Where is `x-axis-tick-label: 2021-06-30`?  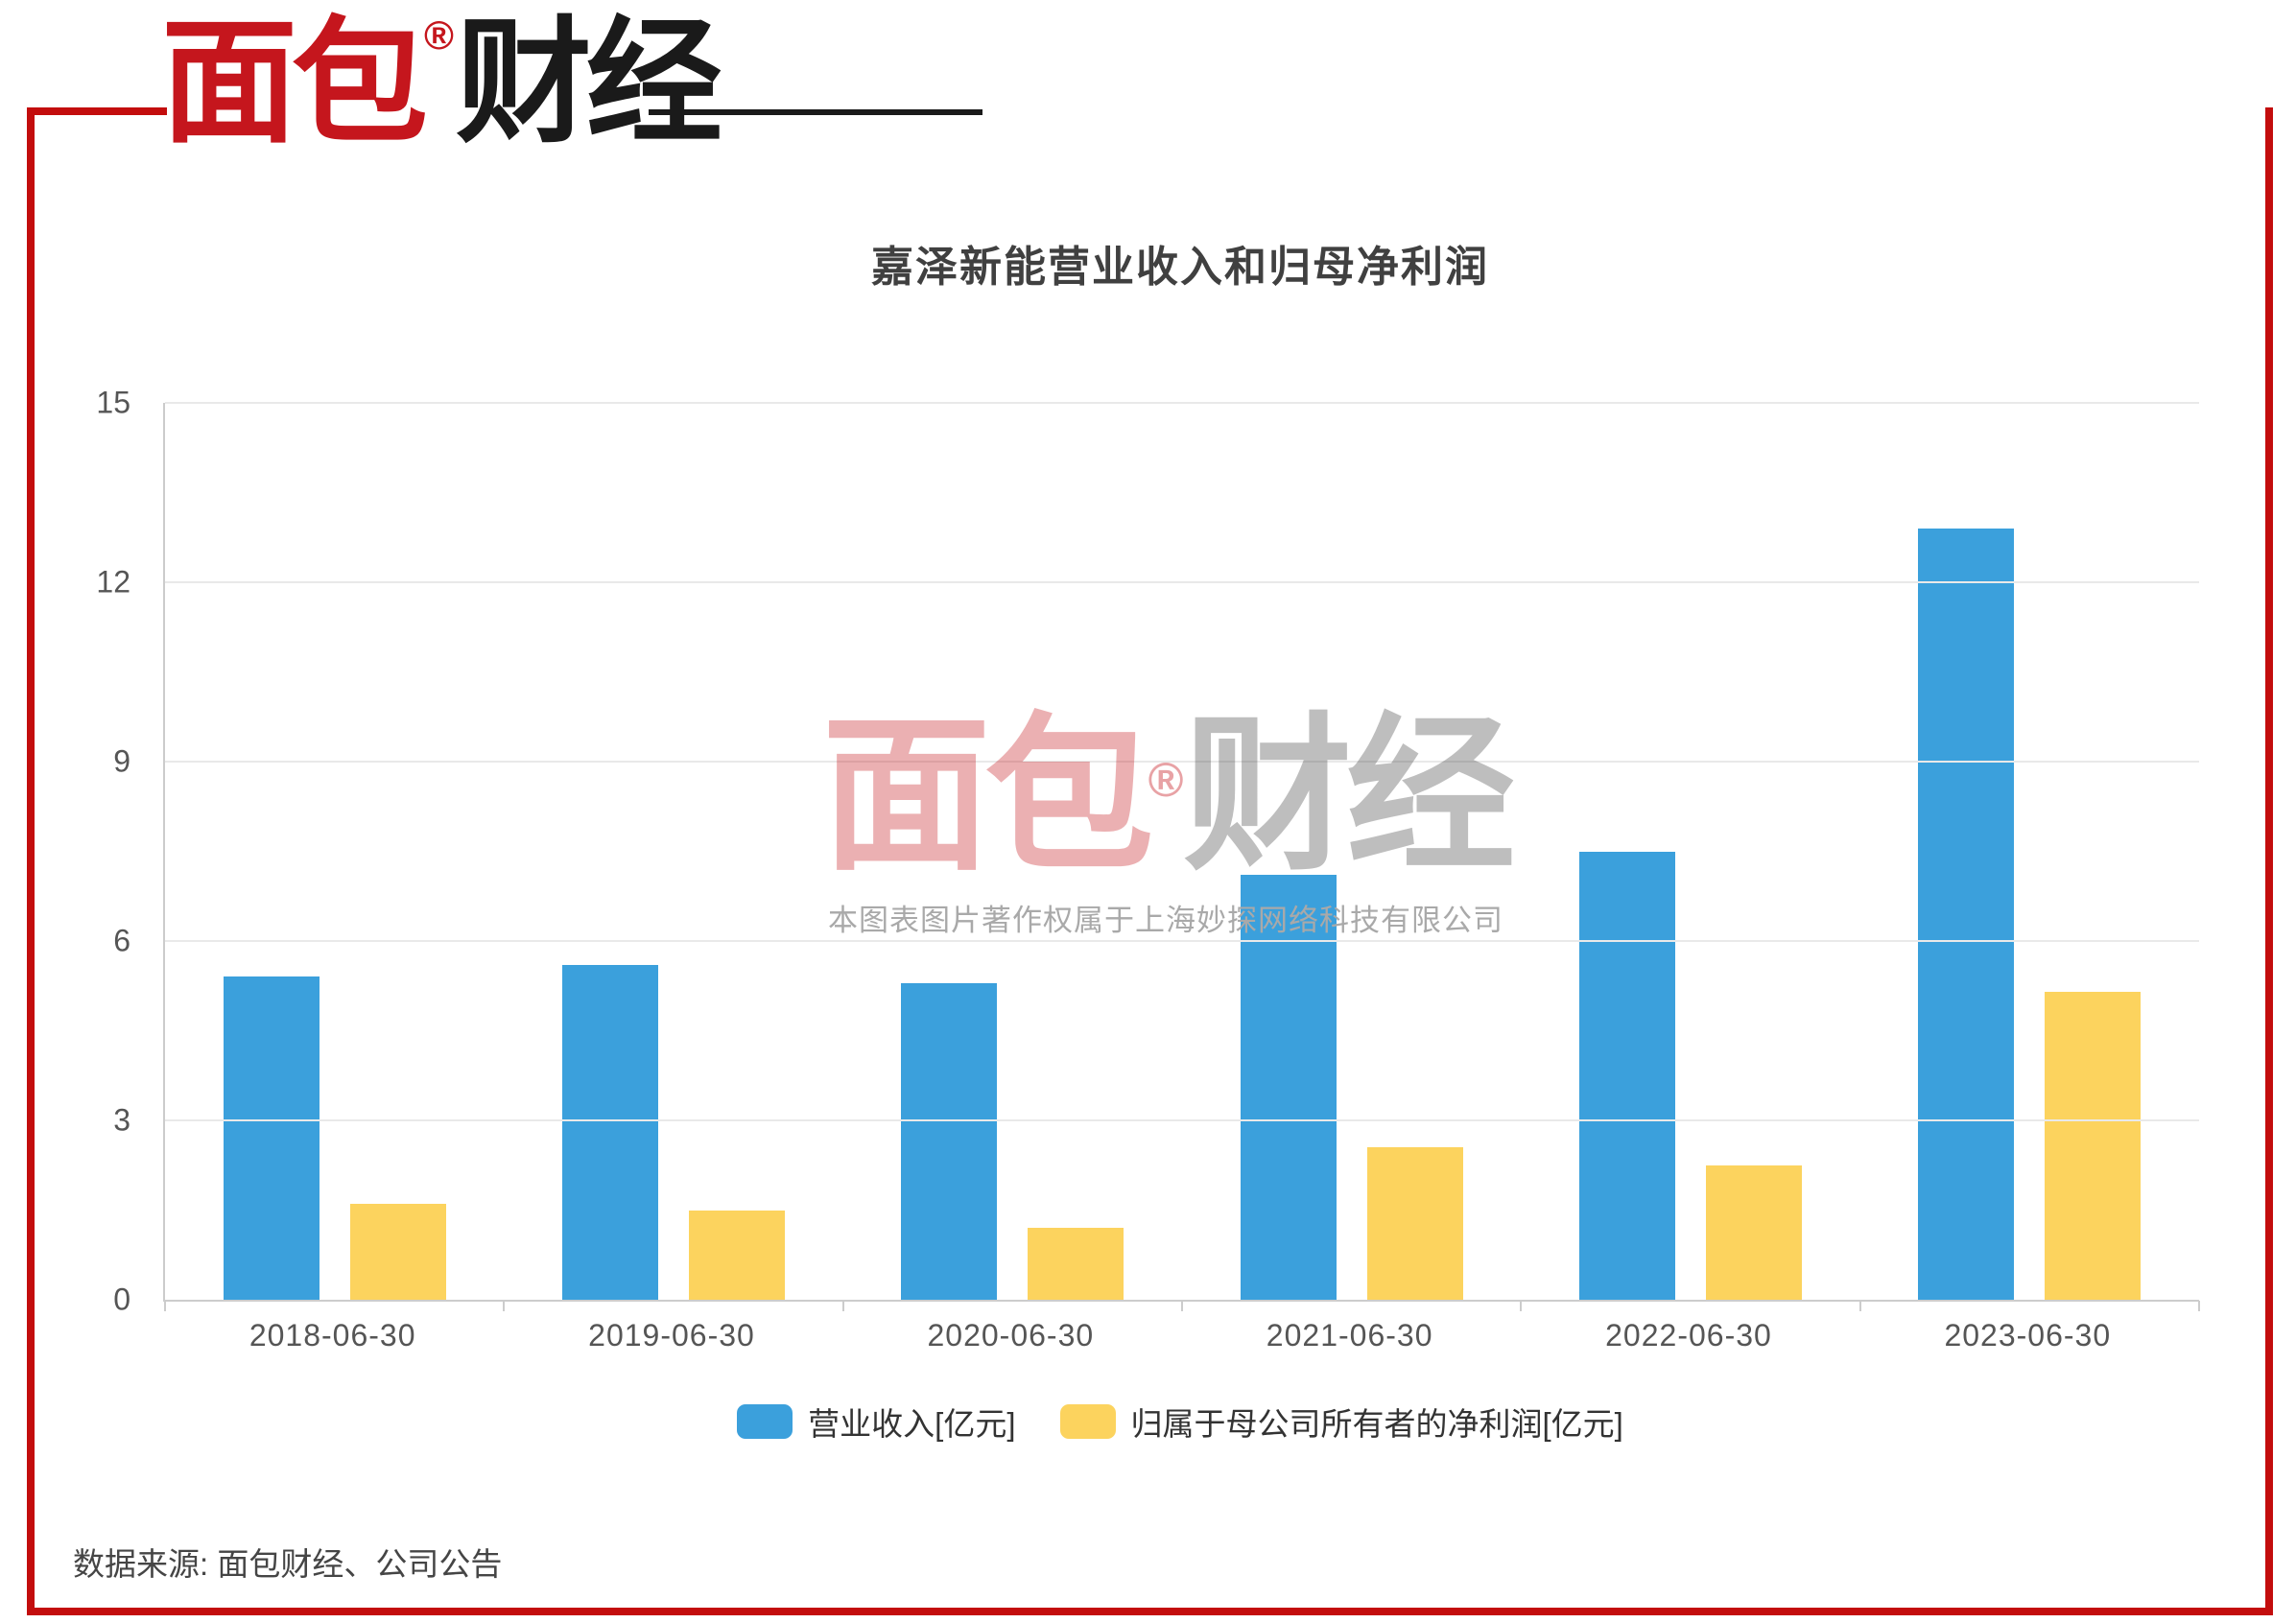 x-axis-tick-label: 2021-06-30 is located at coordinates (1349, 1335).